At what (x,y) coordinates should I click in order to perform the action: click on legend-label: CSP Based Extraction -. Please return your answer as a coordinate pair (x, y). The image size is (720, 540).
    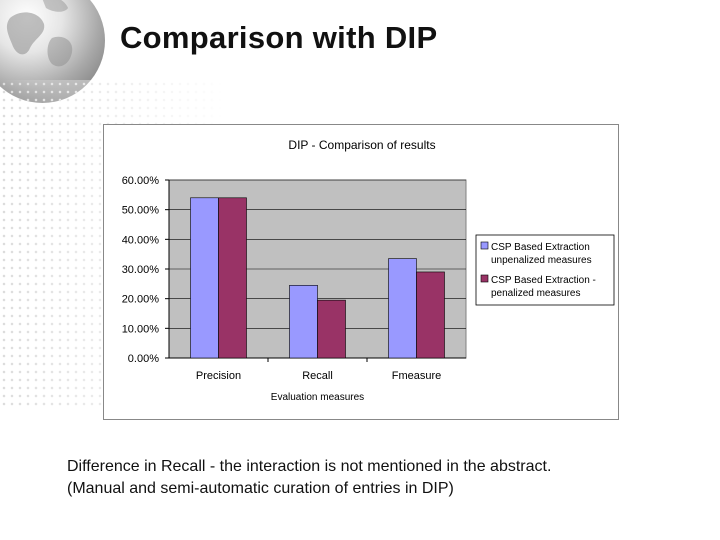
    Looking at the image, I should click on (543, 280).